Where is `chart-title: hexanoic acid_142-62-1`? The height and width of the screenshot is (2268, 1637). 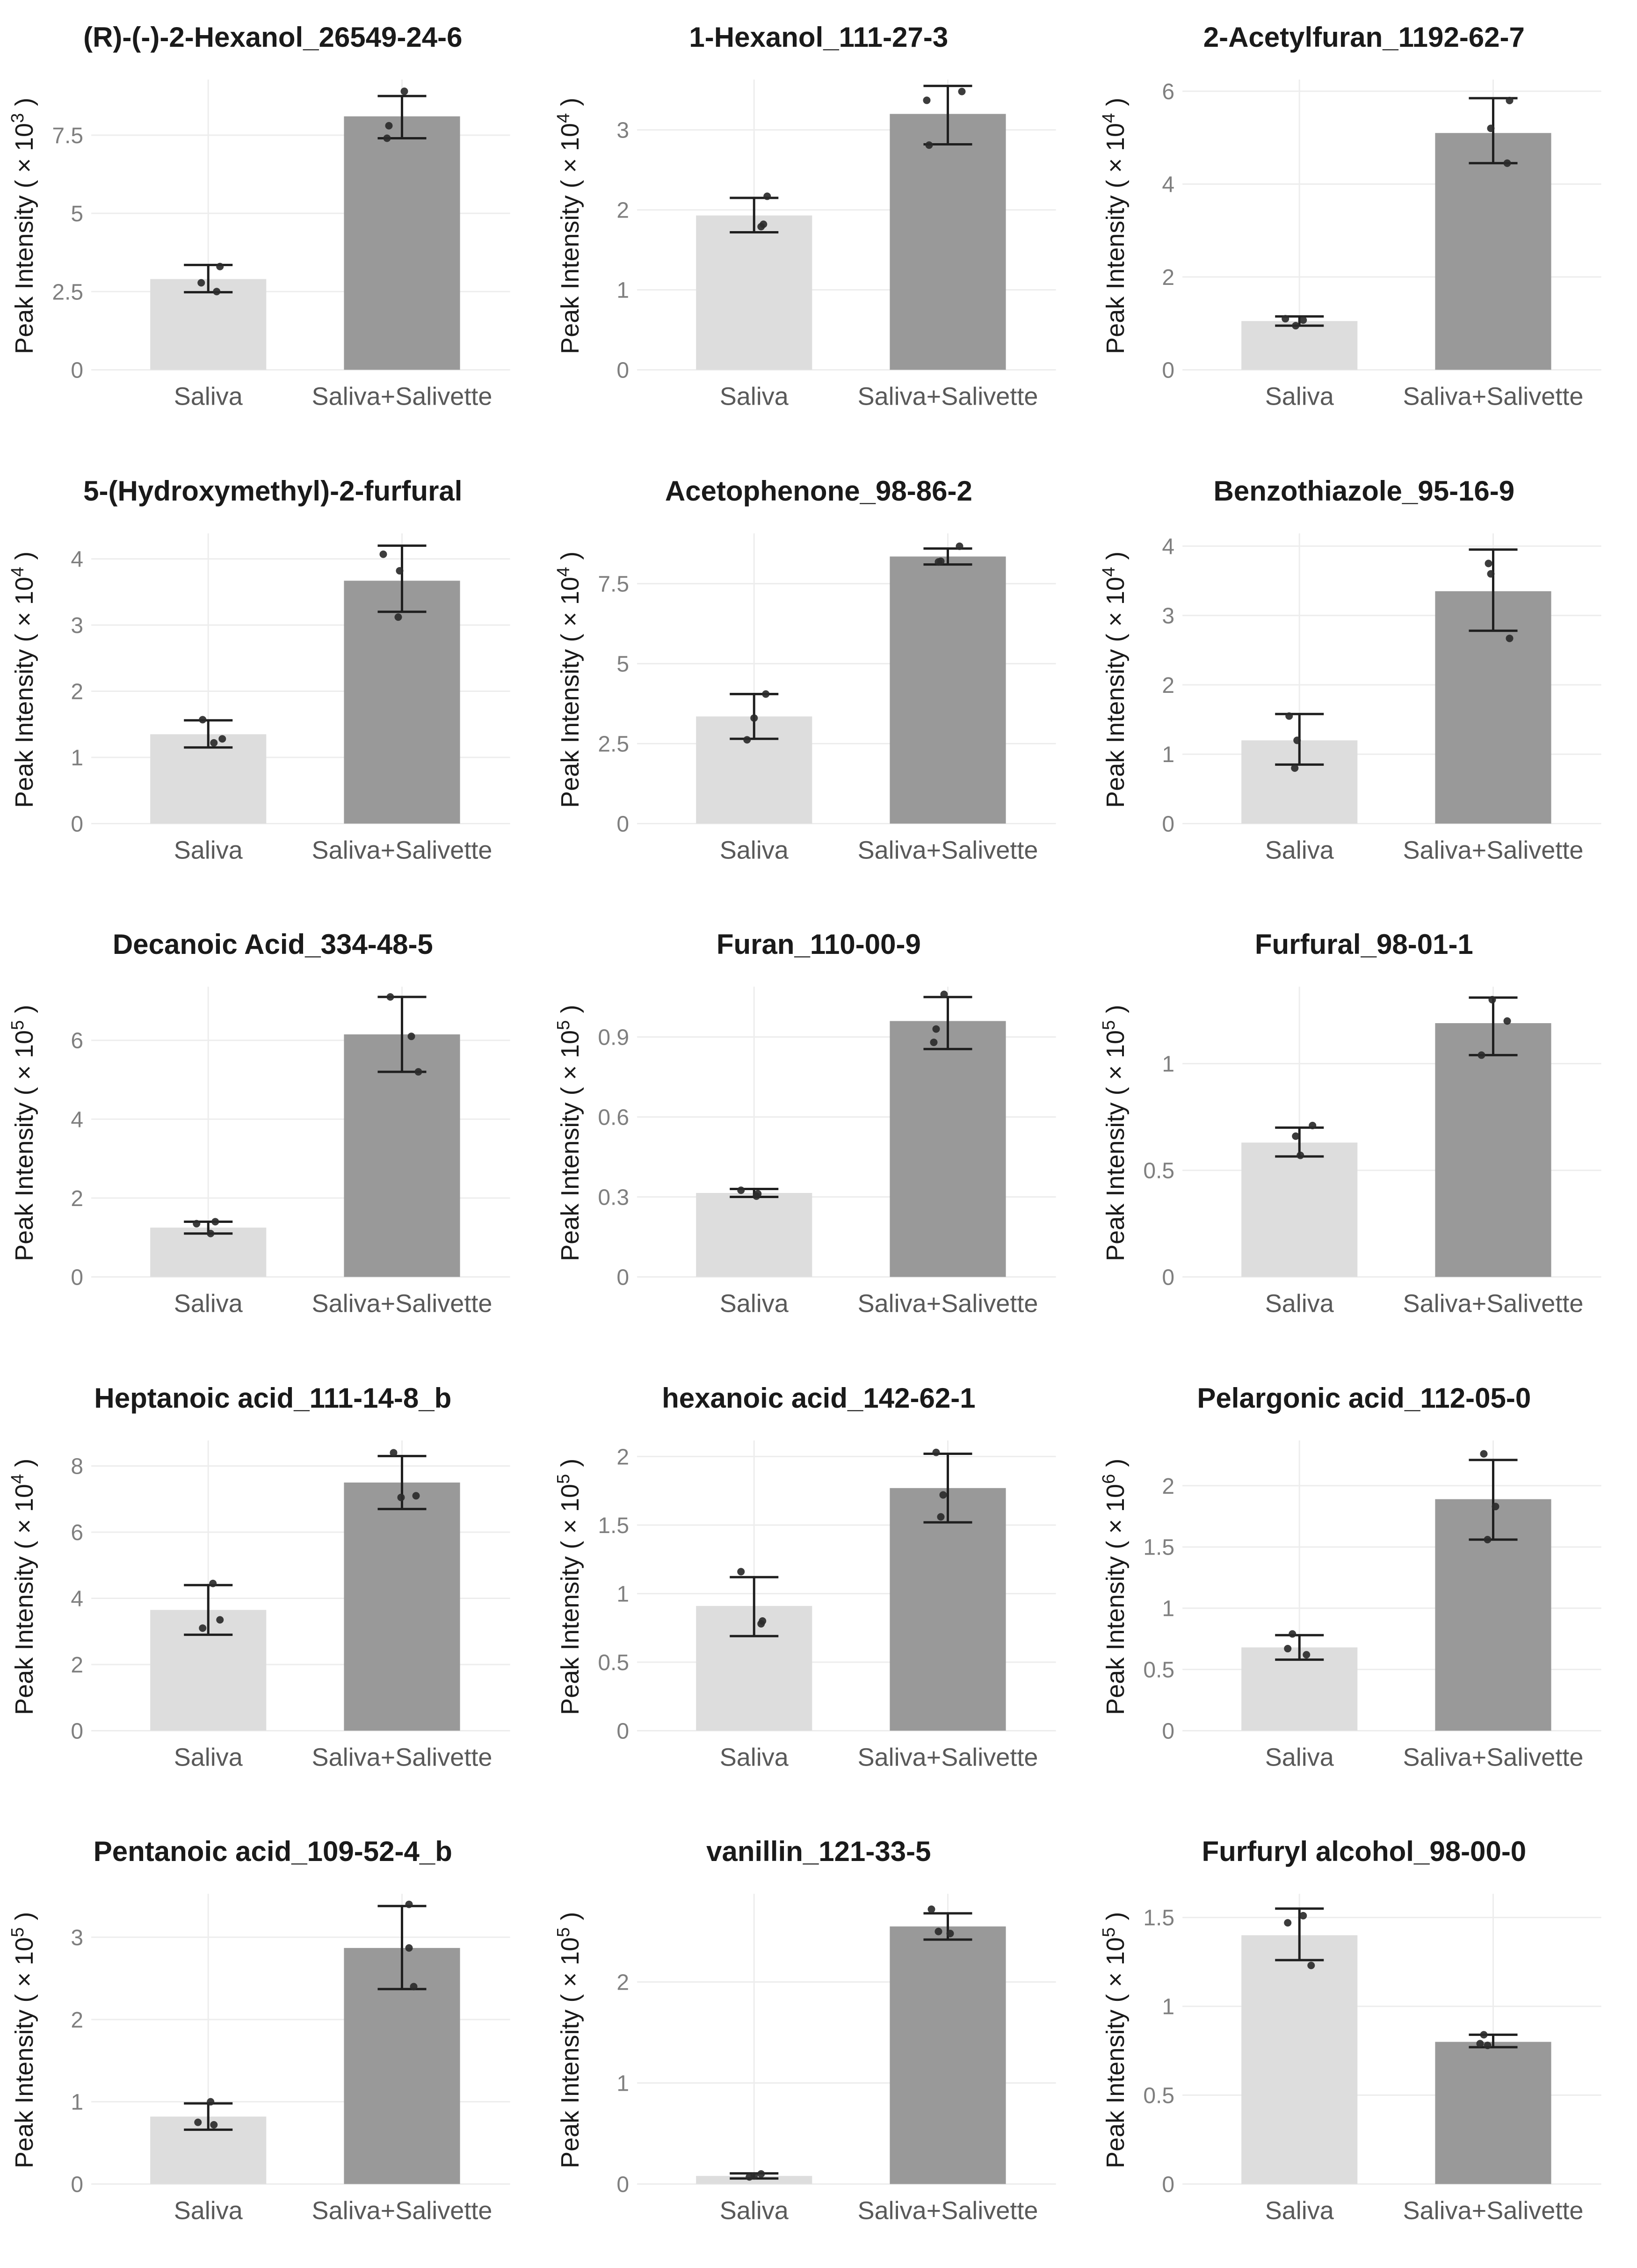
chart-title: hexanoic acid_142-62-1 is located at coordinates (819, 1398).